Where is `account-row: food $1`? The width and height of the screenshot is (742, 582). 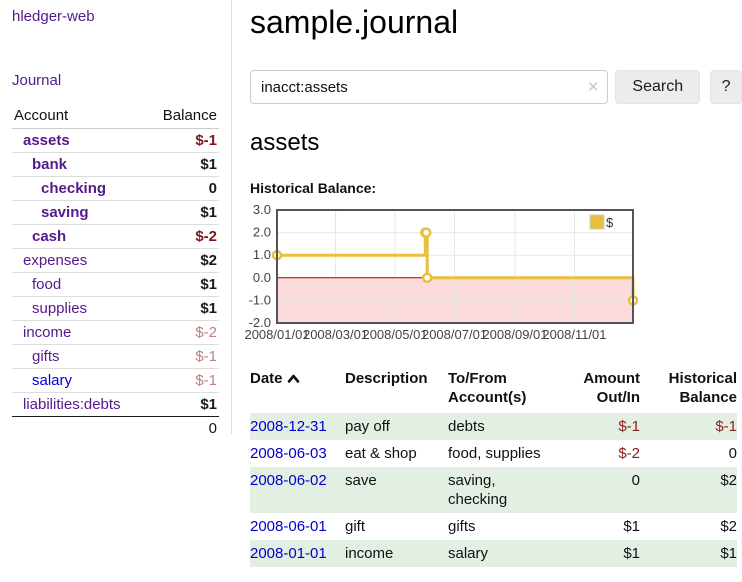 account-row: food $1 is located at coordinates (115, 285).